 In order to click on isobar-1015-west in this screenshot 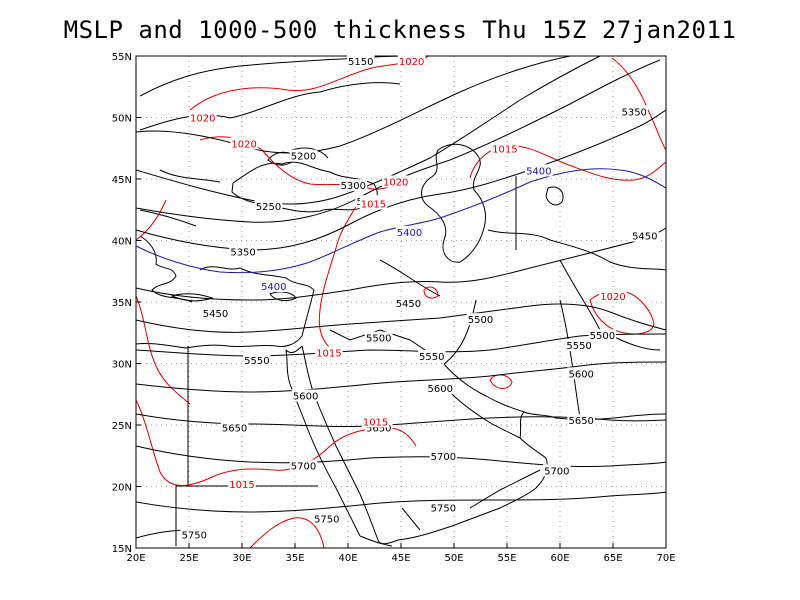, I will do `click(163, 350)`.